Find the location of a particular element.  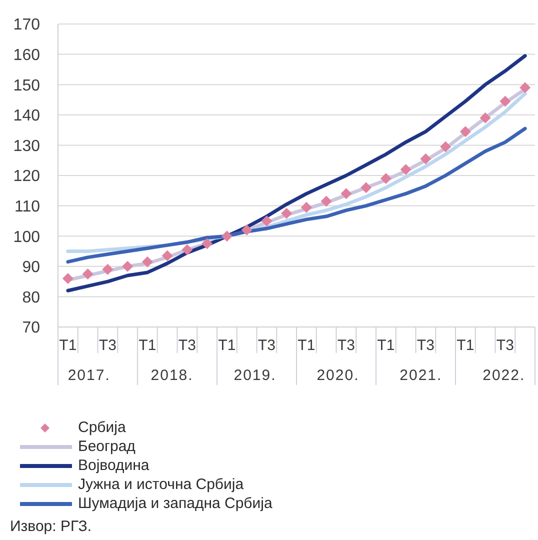

y-tick-label: 140 is located at coordinates (26, 116).